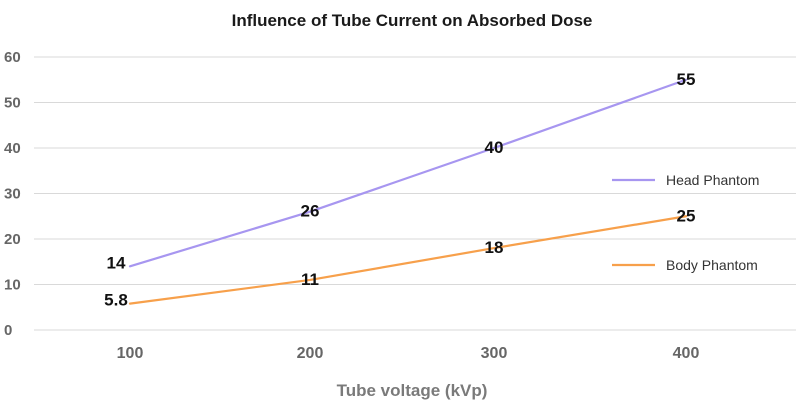 The image size is (800, 407). I want to click on y-tick-label: 50, so click(12, 103).